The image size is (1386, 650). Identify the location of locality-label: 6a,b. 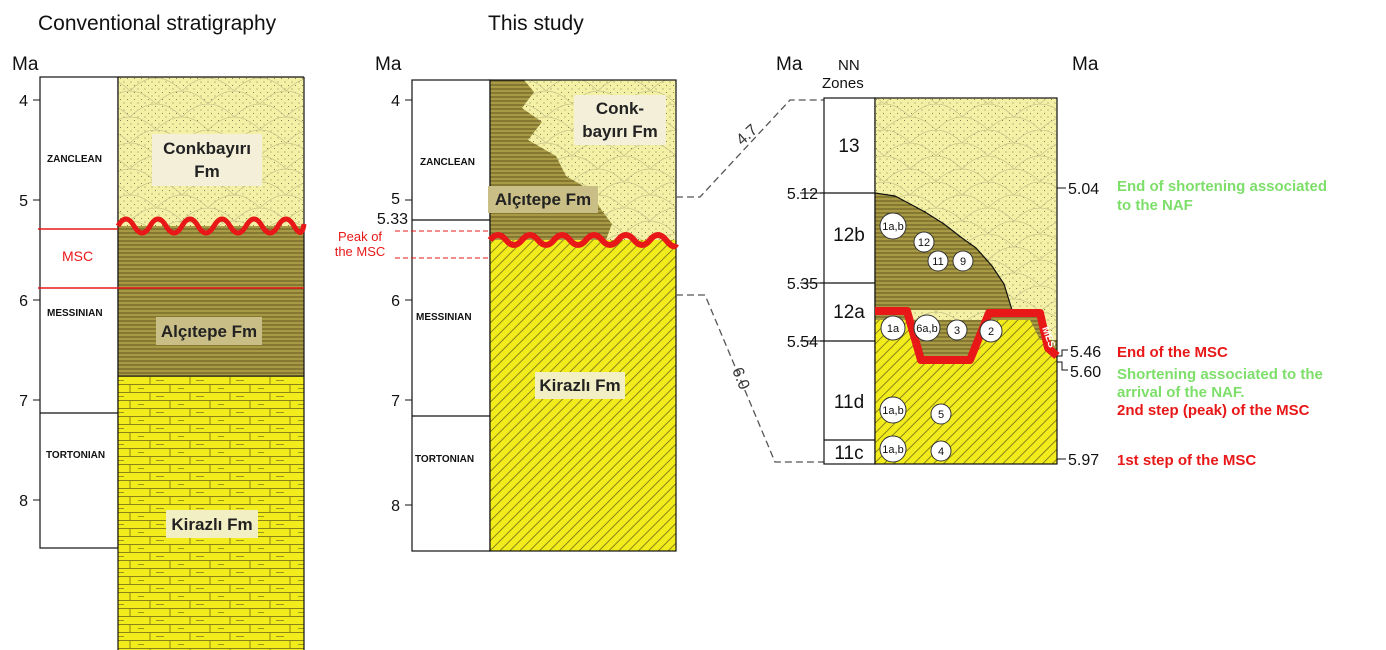
(926, 329).